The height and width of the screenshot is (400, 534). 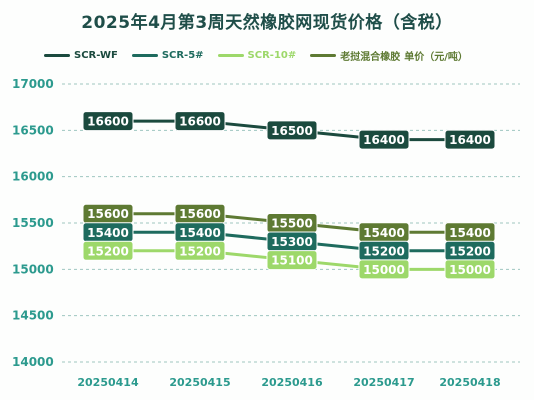 What do you see at coordinates (469, 382) in the screenshot?
I see `x-tick-label-20250418: 20250418` at bounding box center [469, 382].